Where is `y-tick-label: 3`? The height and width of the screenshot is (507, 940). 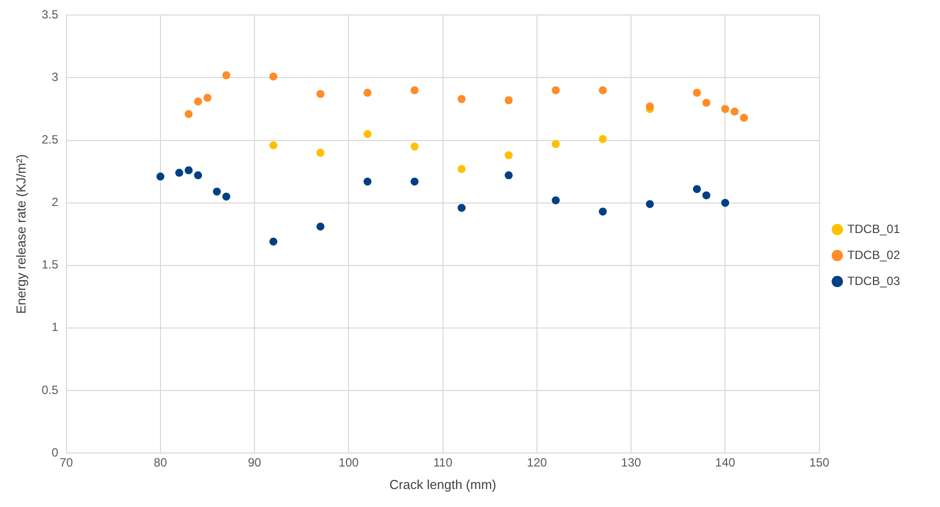
y-tick-label: 3 is located at coordinates (55, 77).